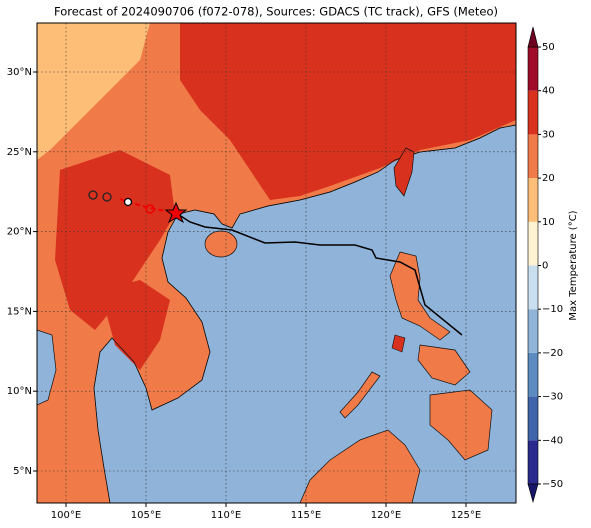 The image size is (591, 528). What do you see at coordinates (221, 244) in the screenshot?
I see `hainan` at bounding box center [221, 244].